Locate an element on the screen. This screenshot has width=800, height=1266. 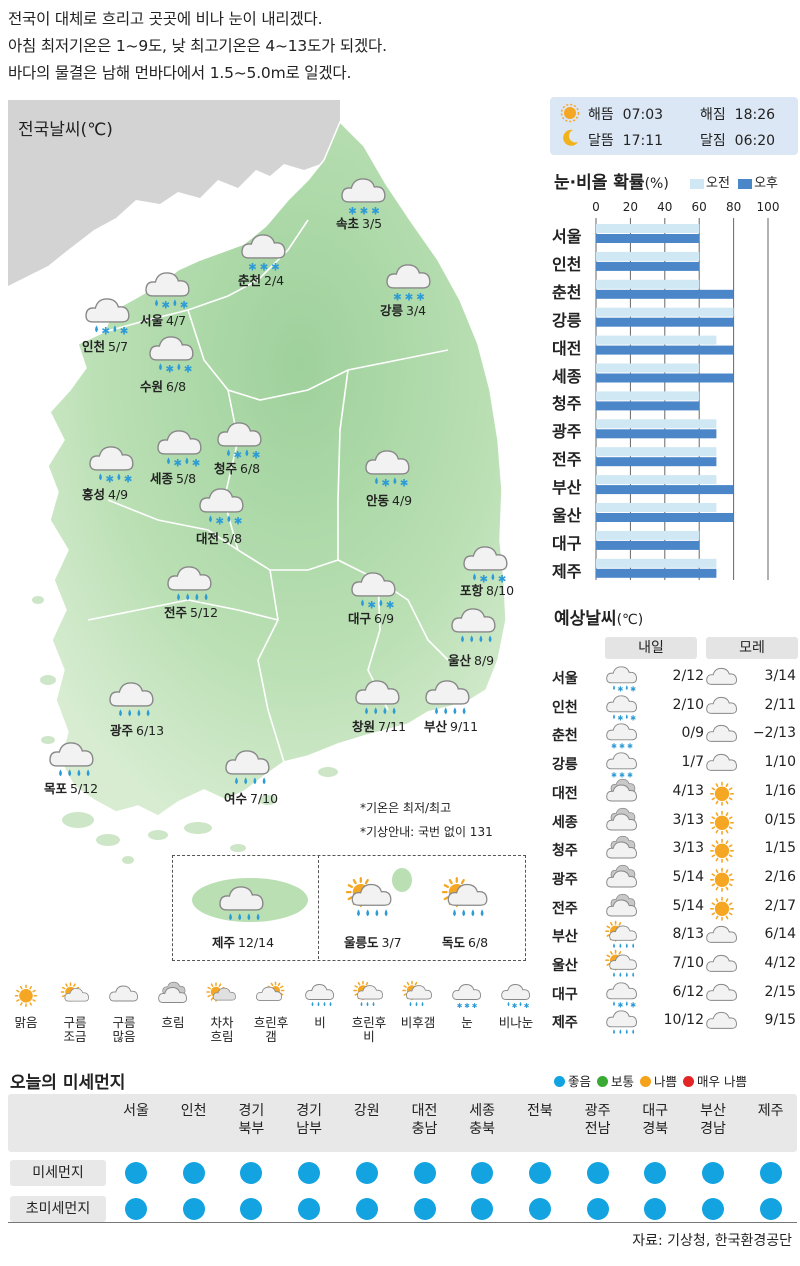
sunrise-label: 해뜸 is located at coordinates (601, 115).